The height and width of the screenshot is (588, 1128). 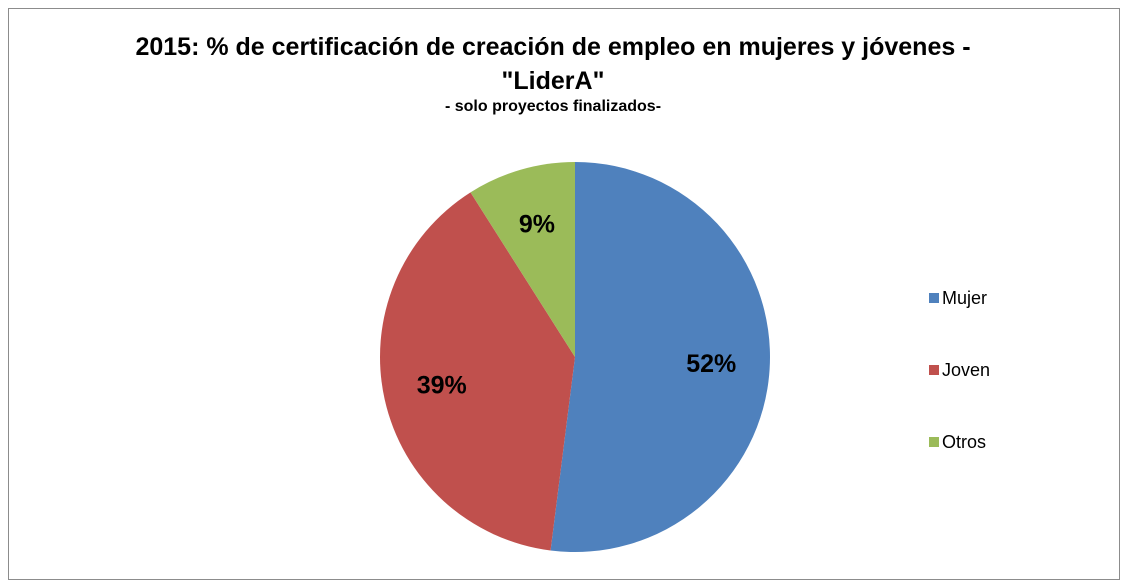 What do you see at coordinates (442, 385) in the screenshot?
I see `data-label: 39%` at bounding box center [442, 385].